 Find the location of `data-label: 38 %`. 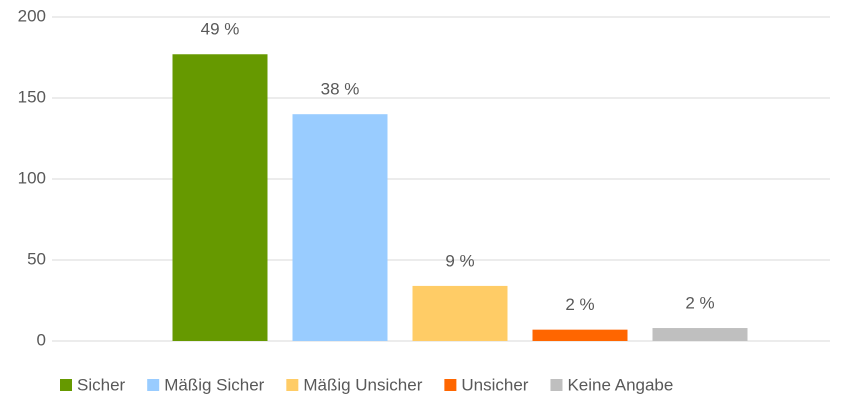

data-label: 38 % is located at coordinates (340, 89).